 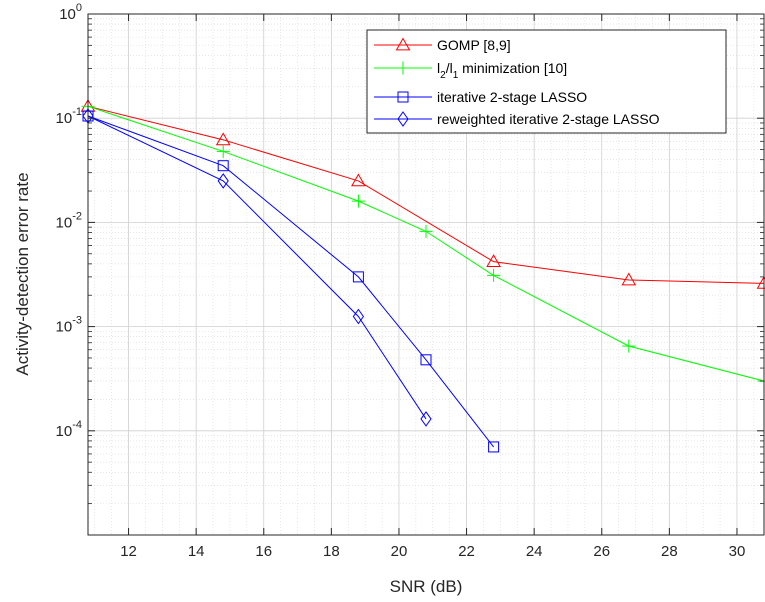 What do you see at coordinates (512, 97) in the screenshot?
I see `legend-label-iterative-lasso: iterative 2-stage LASSO` at bounding box center [512, 97].